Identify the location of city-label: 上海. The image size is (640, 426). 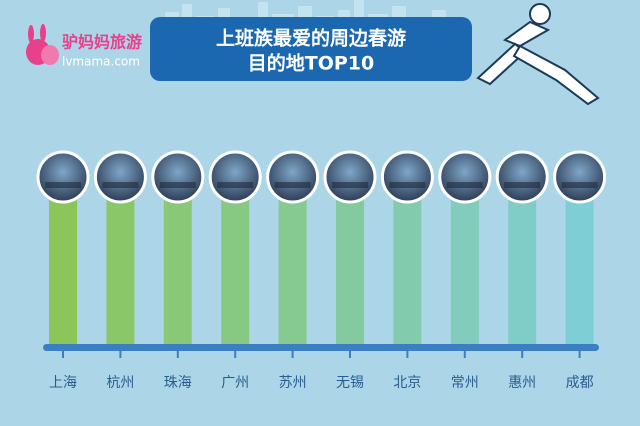
(63, 383).